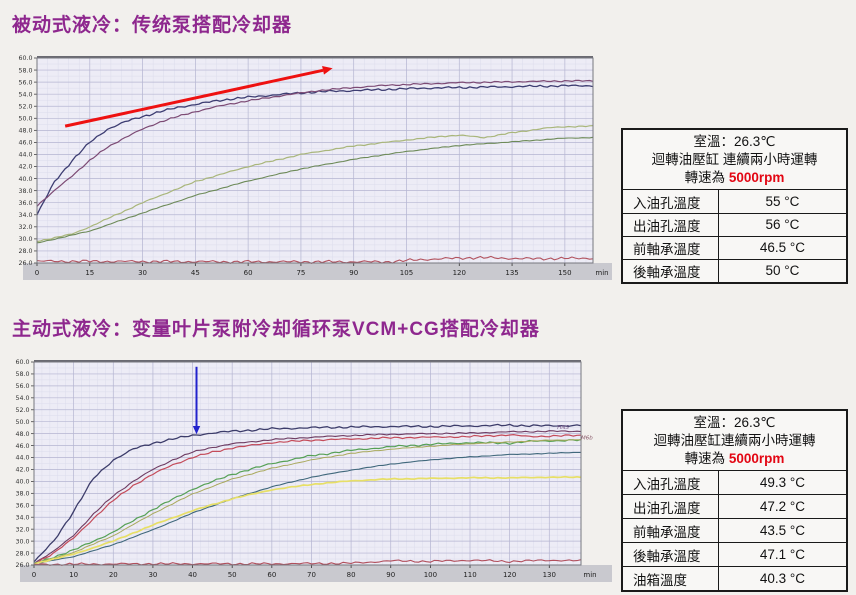  I want to click on table-row: 前軸承溫度 46.5 °C, so click(734, 248).